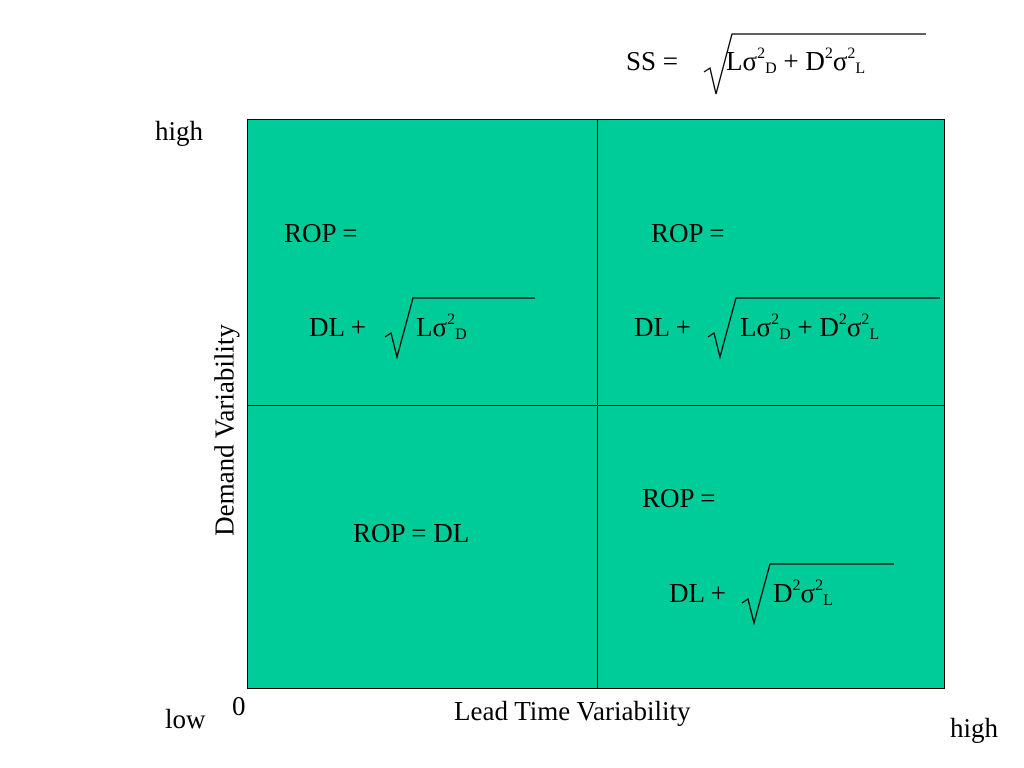 This screenshot has height=768, width=1024. Describe the element at coordinates (679, 498) in the screenshot. I see `quadrant-bottom-right-rop: ROP =` at that location.